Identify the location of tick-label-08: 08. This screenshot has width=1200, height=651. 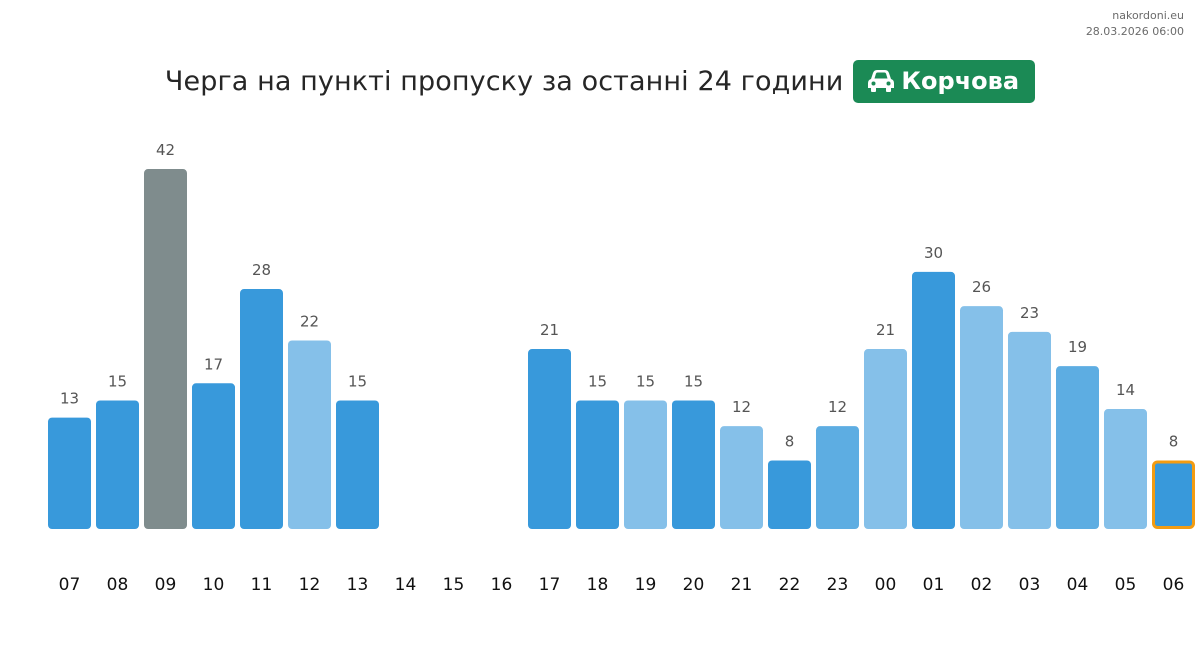
(118, 585).